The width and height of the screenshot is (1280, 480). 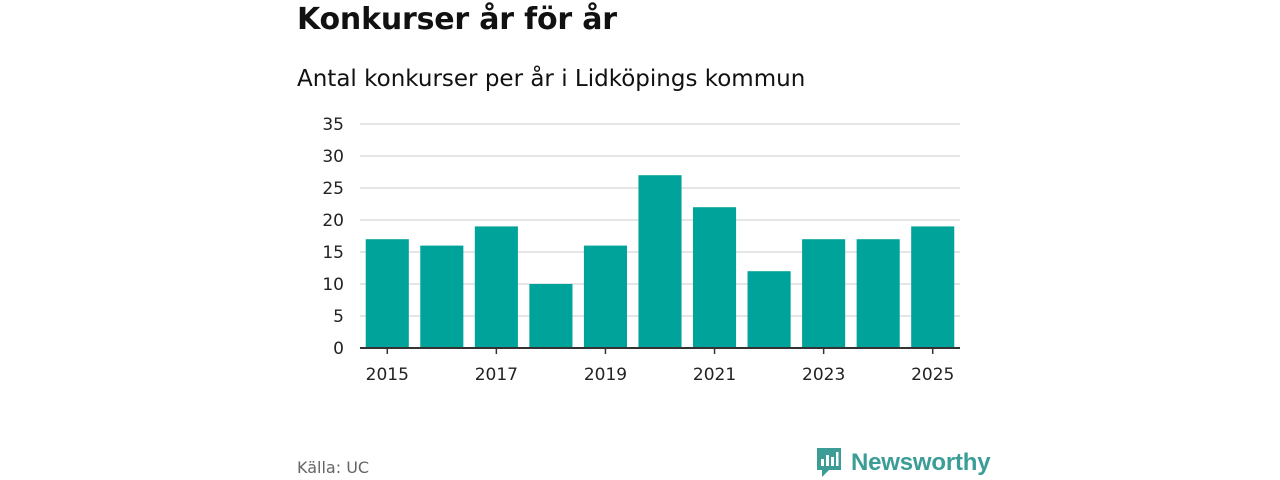 What do you see at coordinates (921, 462) in the screenshot?
I see `brand-name: Newsworthy` at bounding box center [921, 462].